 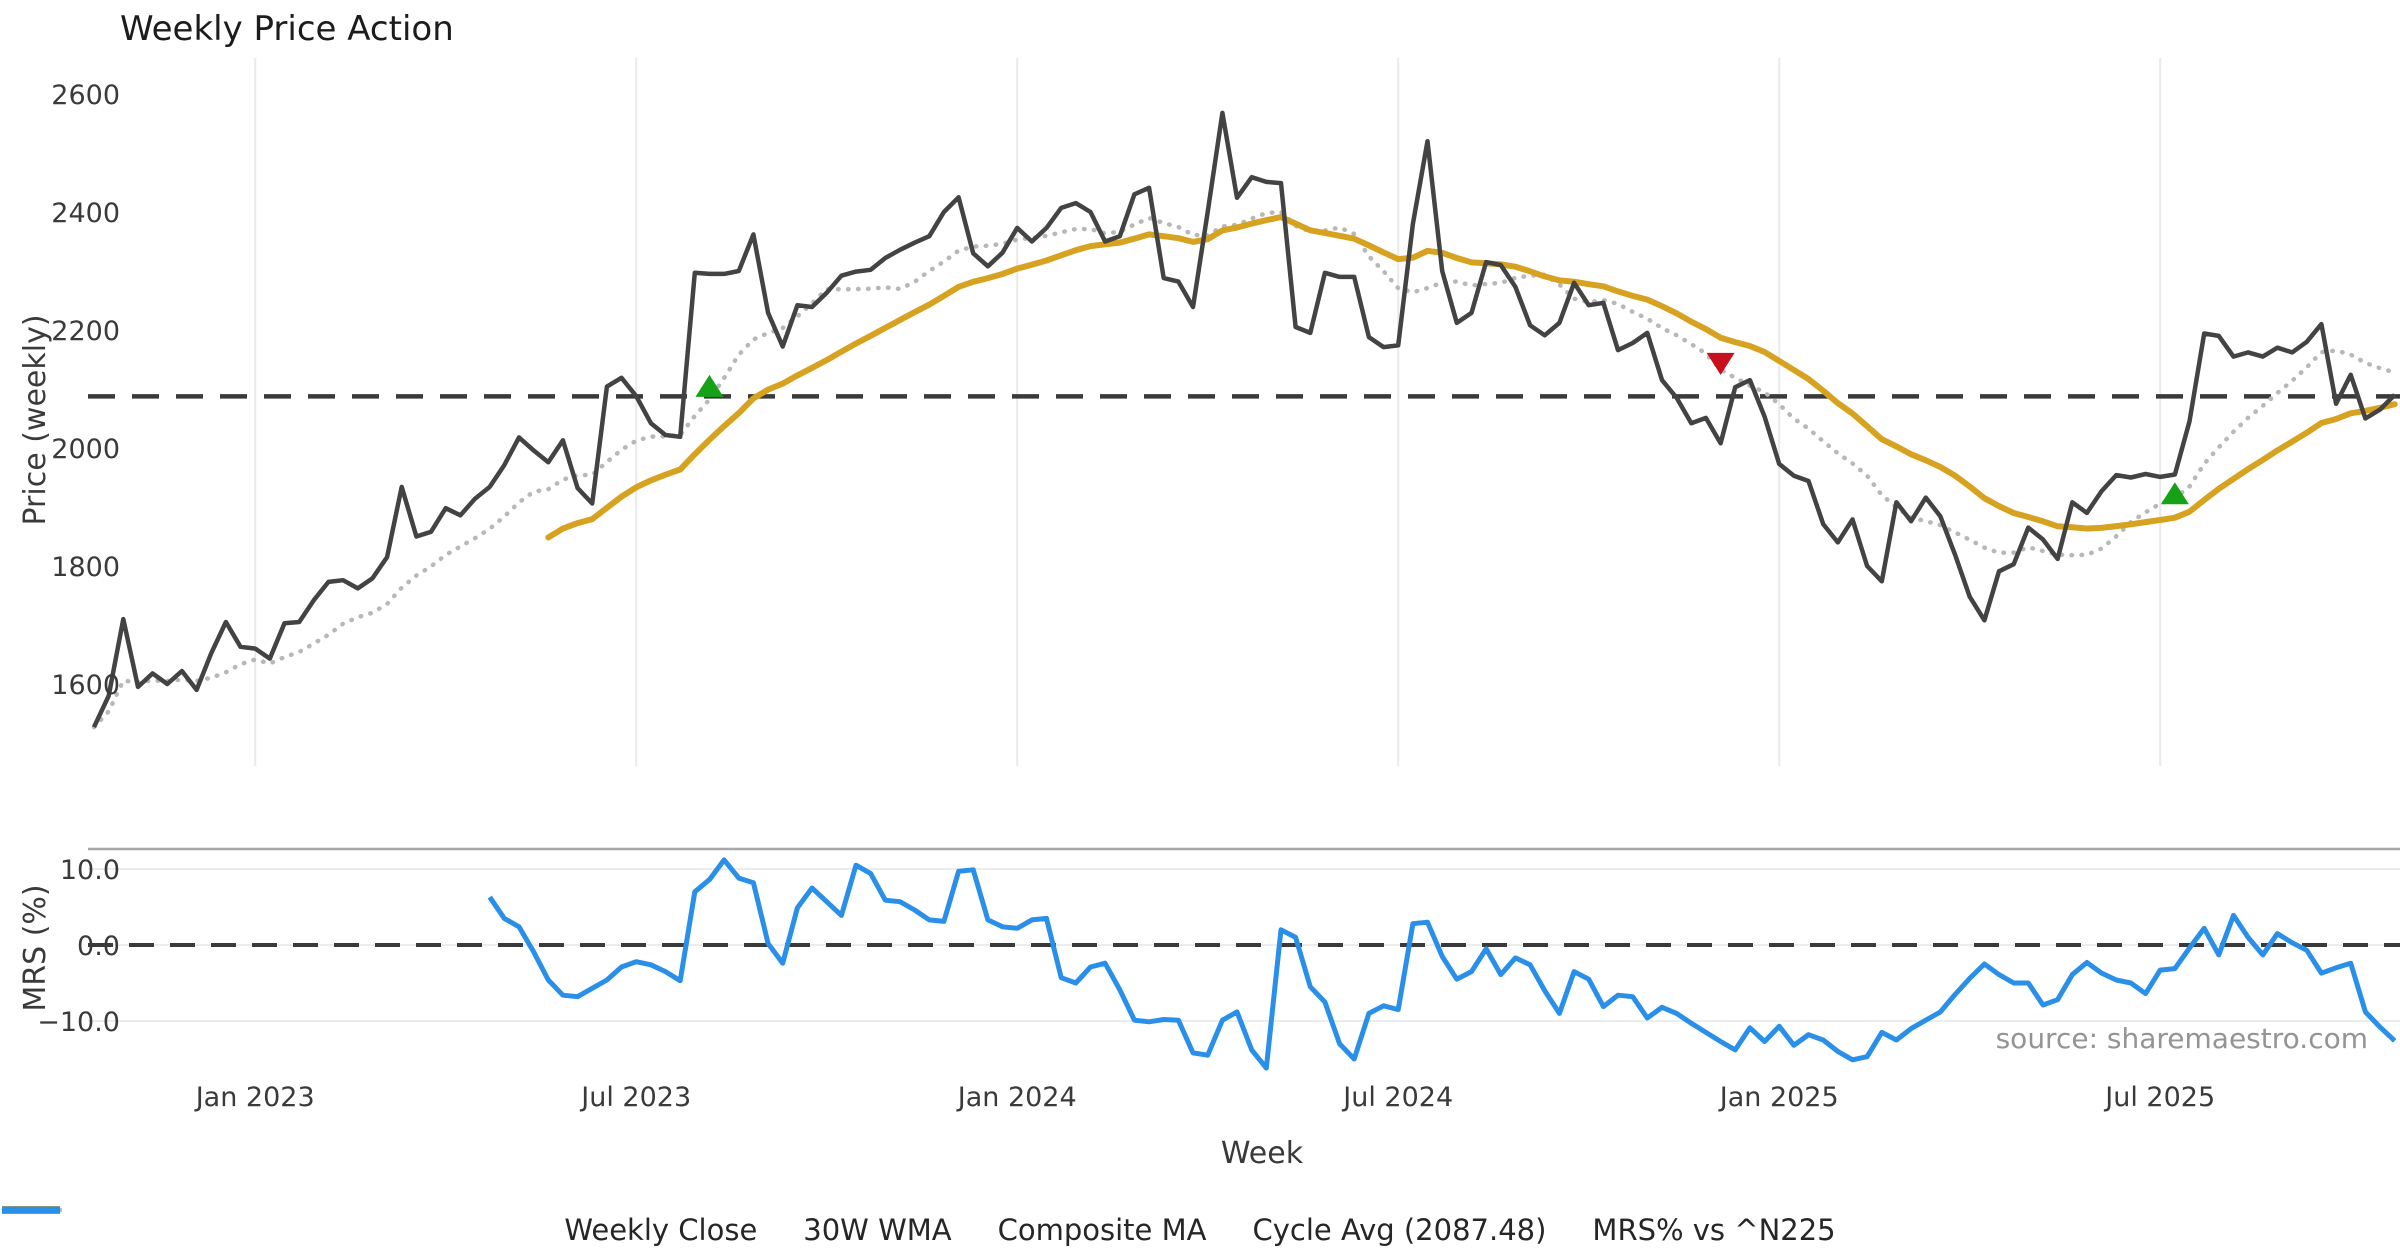 I want to click on x-tick-label: Jan 2024, so click(x=1016, y=1097).